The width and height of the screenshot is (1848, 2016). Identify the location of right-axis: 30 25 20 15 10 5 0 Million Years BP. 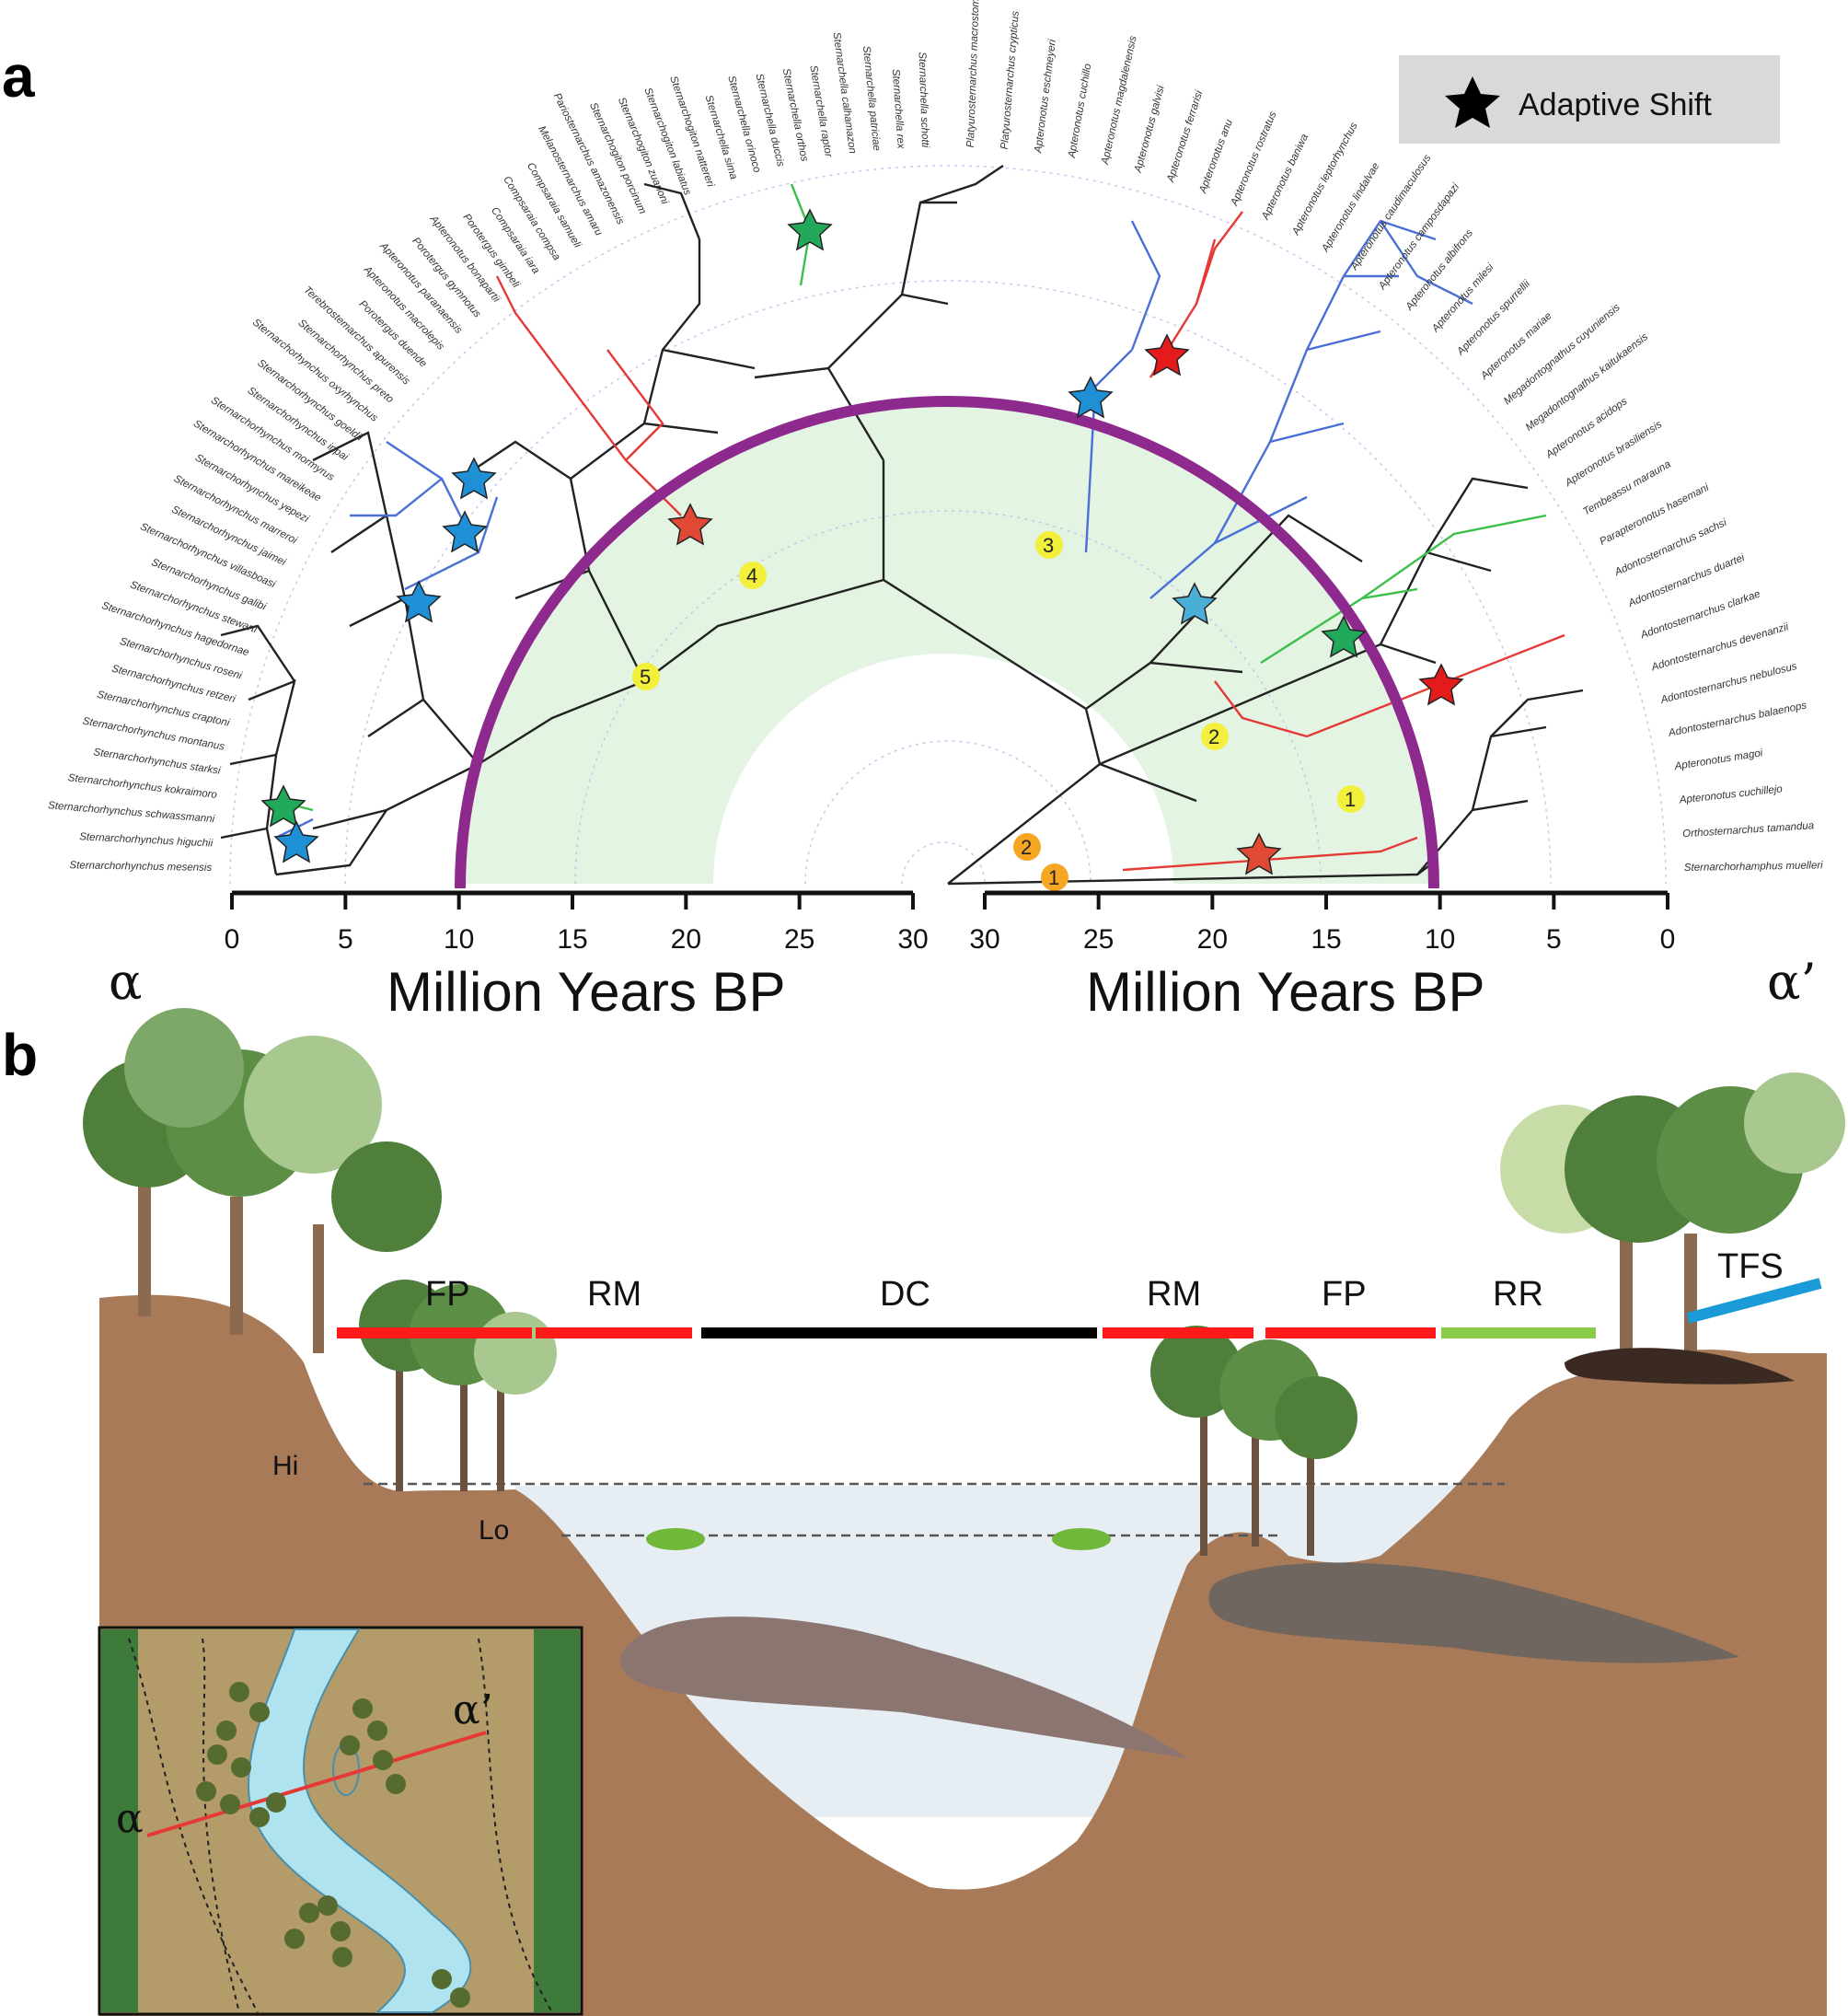
(1322, 956).